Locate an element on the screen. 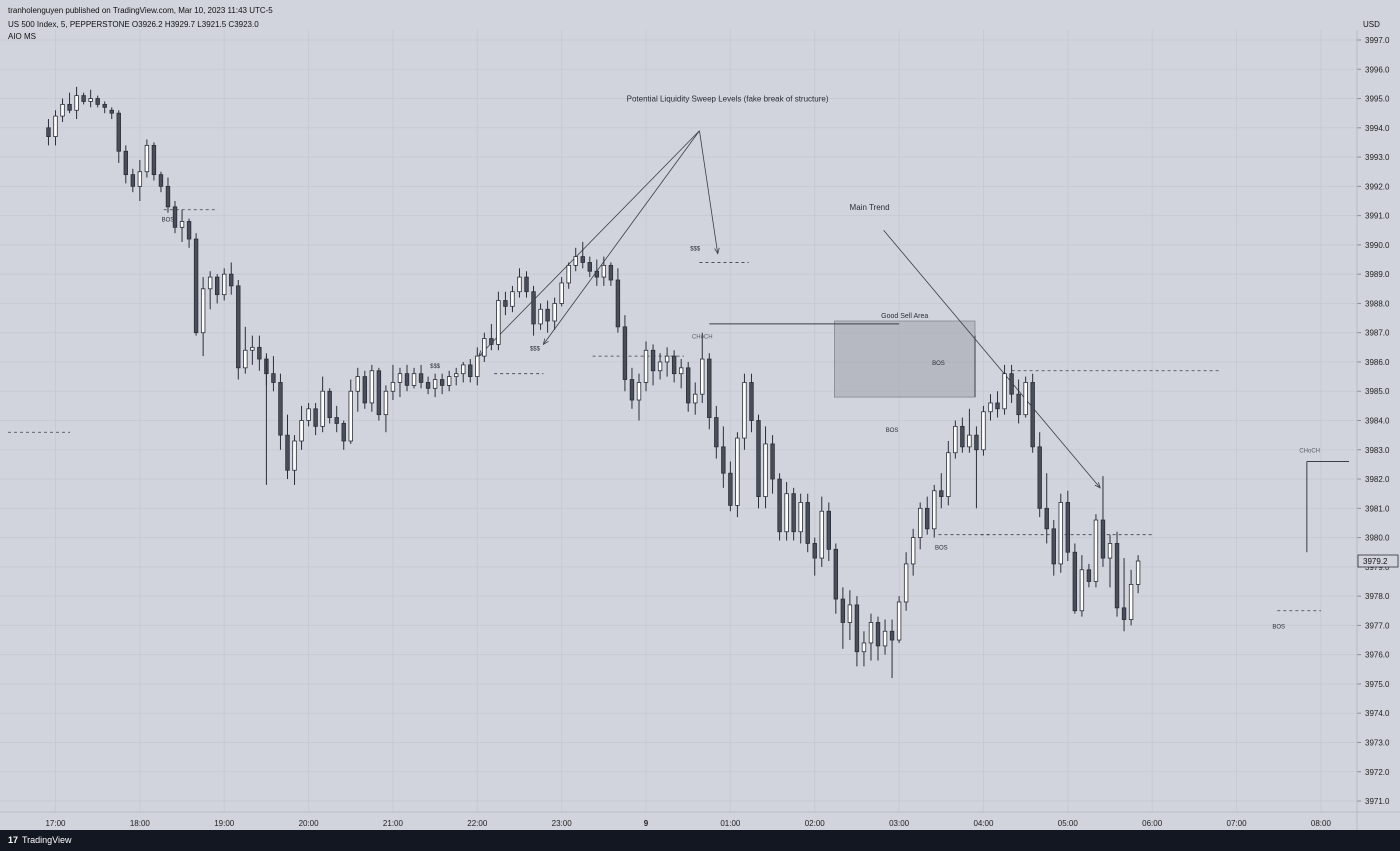 Image resolution: width=1400 pixels, height=851 pixels. price-tick-label: 3974.0 is located at coordinates (1377, 713).